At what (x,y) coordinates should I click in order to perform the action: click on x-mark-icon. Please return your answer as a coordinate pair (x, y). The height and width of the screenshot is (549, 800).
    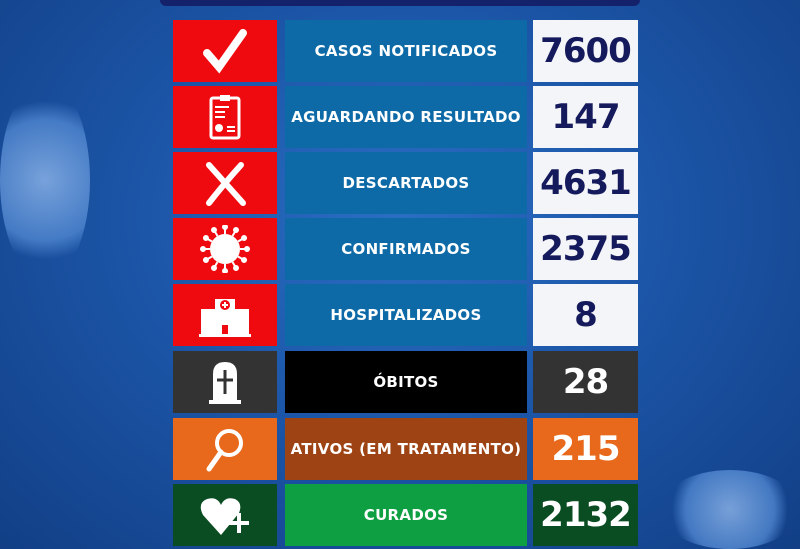
    Looking at the image, I should click on (225, 183).